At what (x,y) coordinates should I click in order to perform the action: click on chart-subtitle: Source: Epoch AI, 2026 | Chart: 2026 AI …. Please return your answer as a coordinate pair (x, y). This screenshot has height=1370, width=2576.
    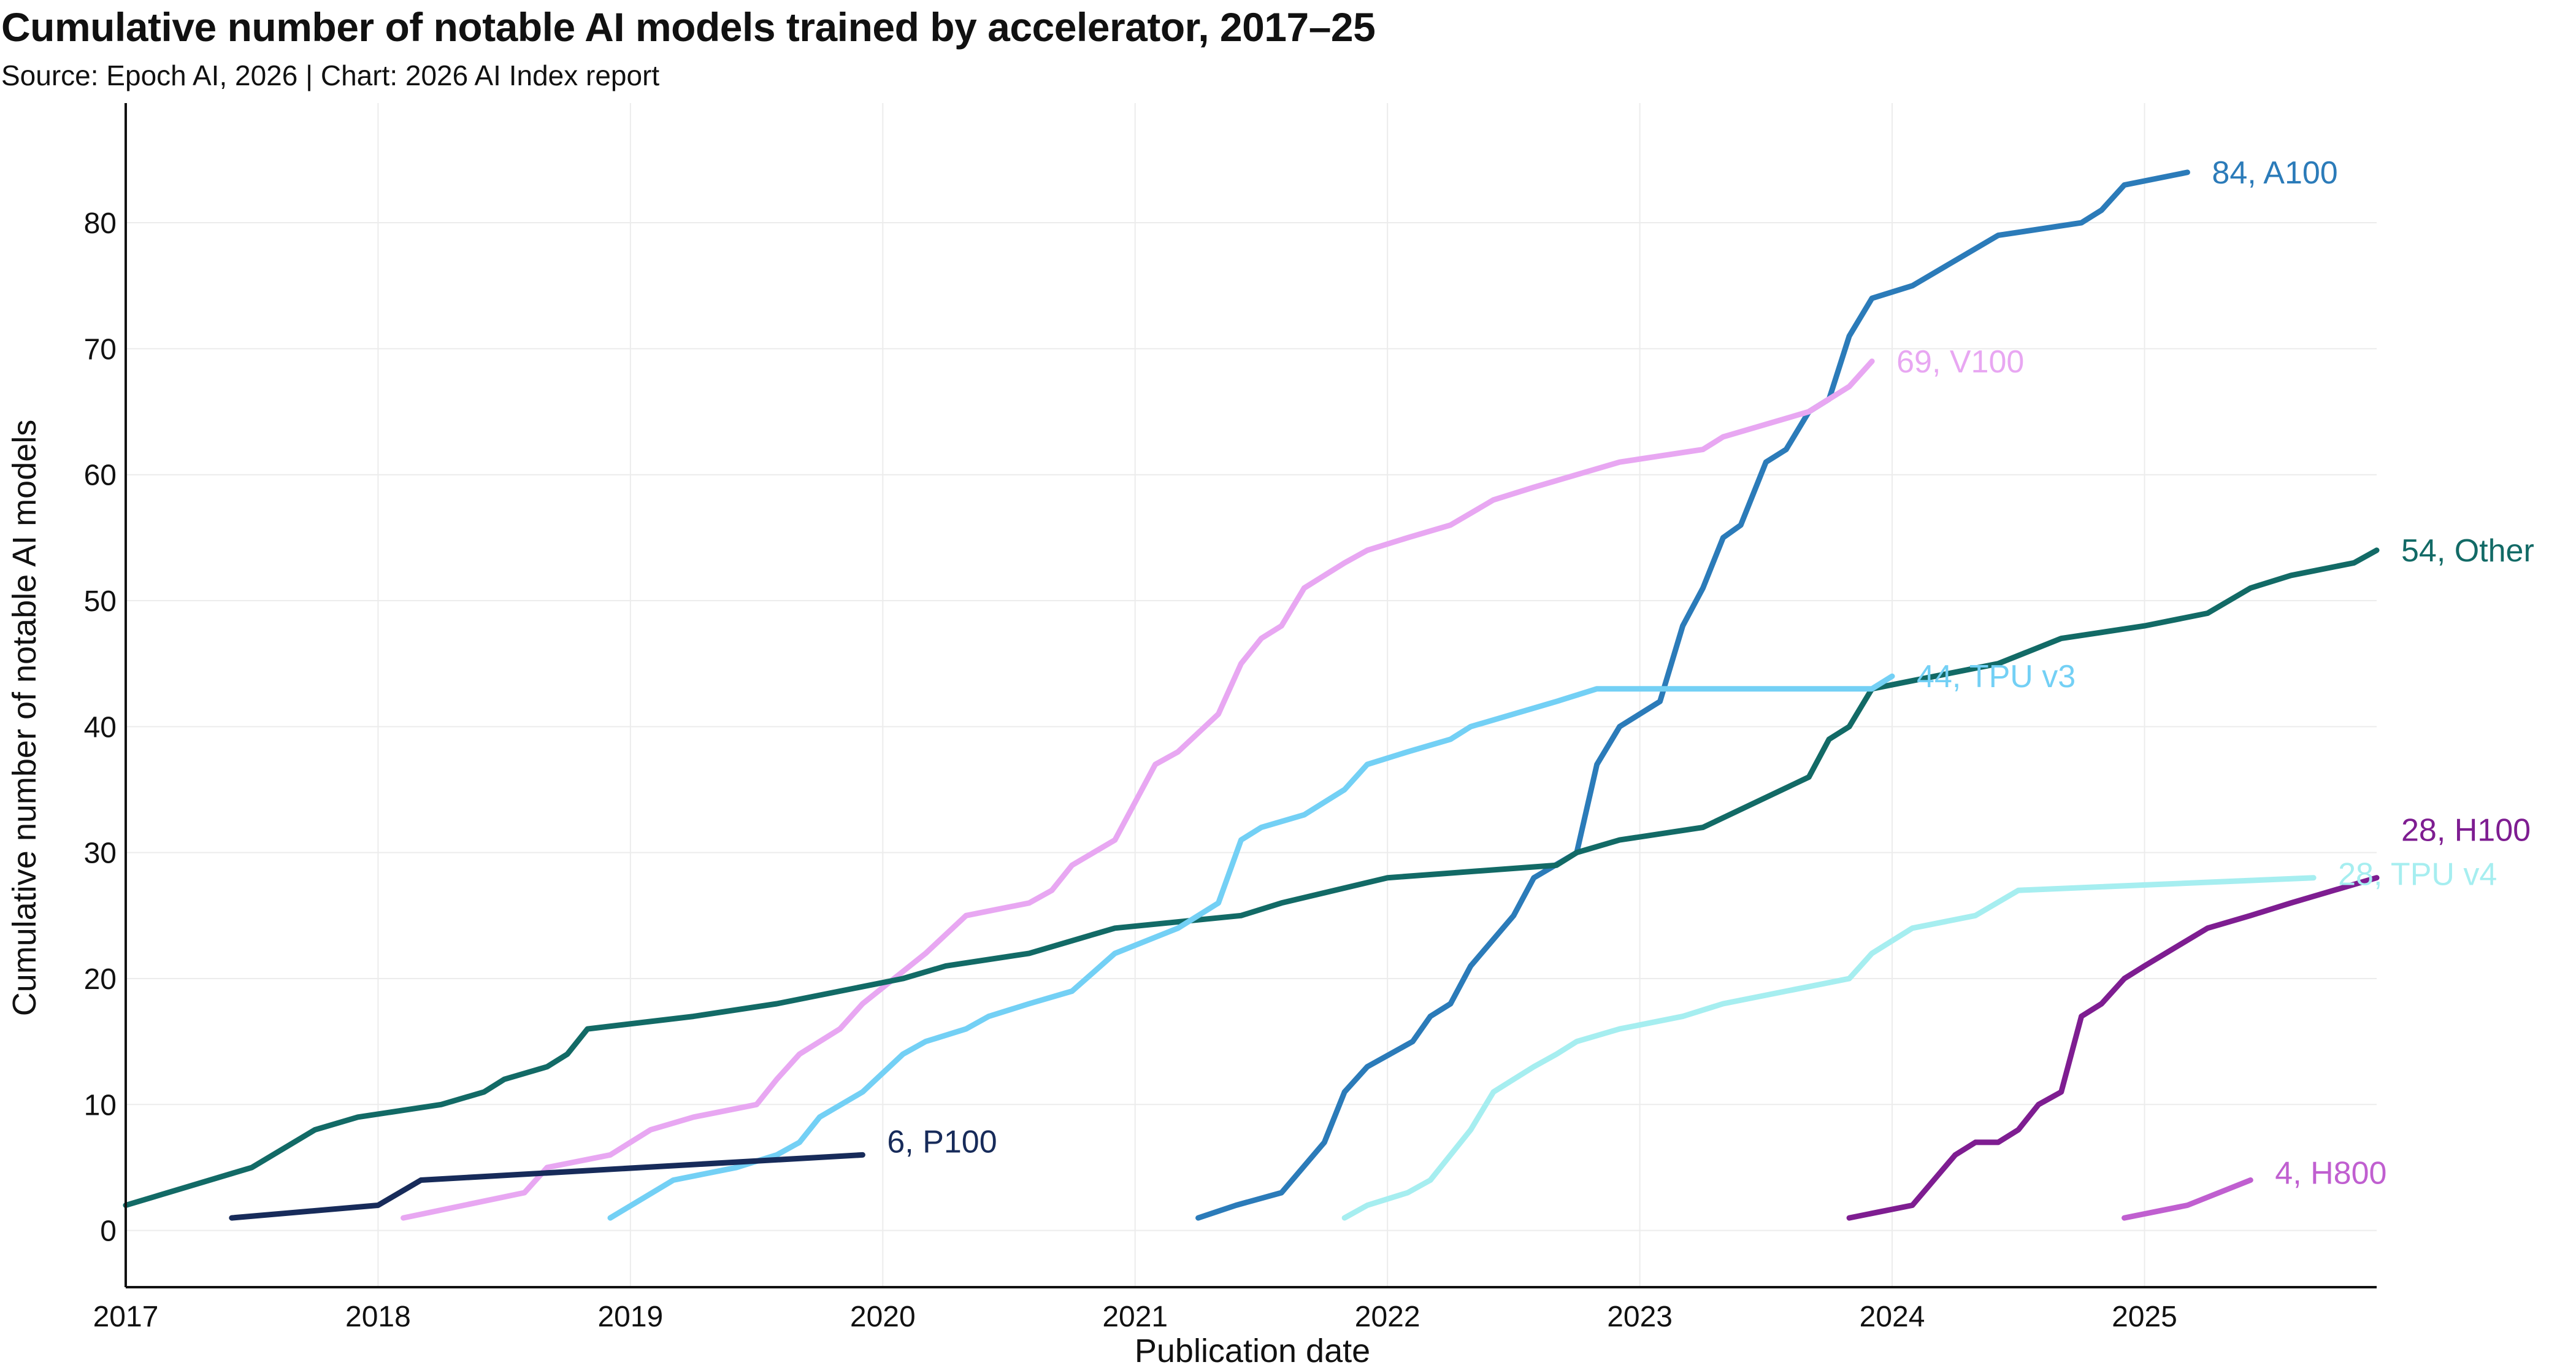
    Looking at the image, I should click on (330, 75).